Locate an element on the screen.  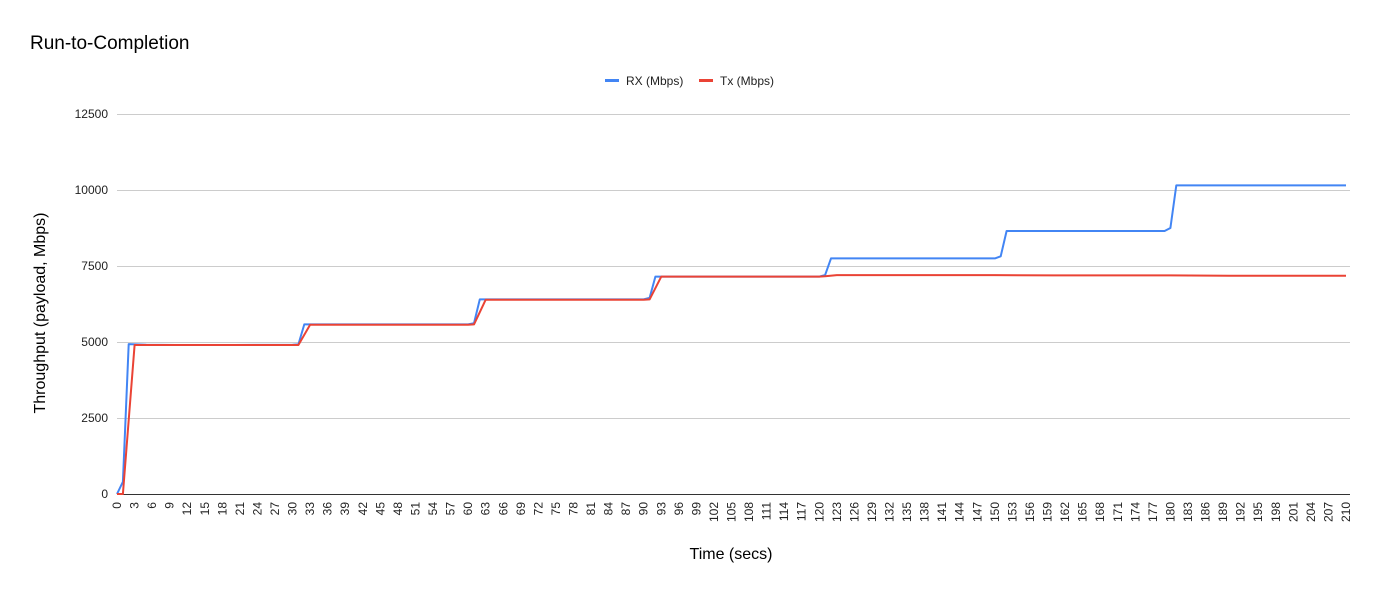
x-tick-label: 126 is located at coordinates (854, 512).